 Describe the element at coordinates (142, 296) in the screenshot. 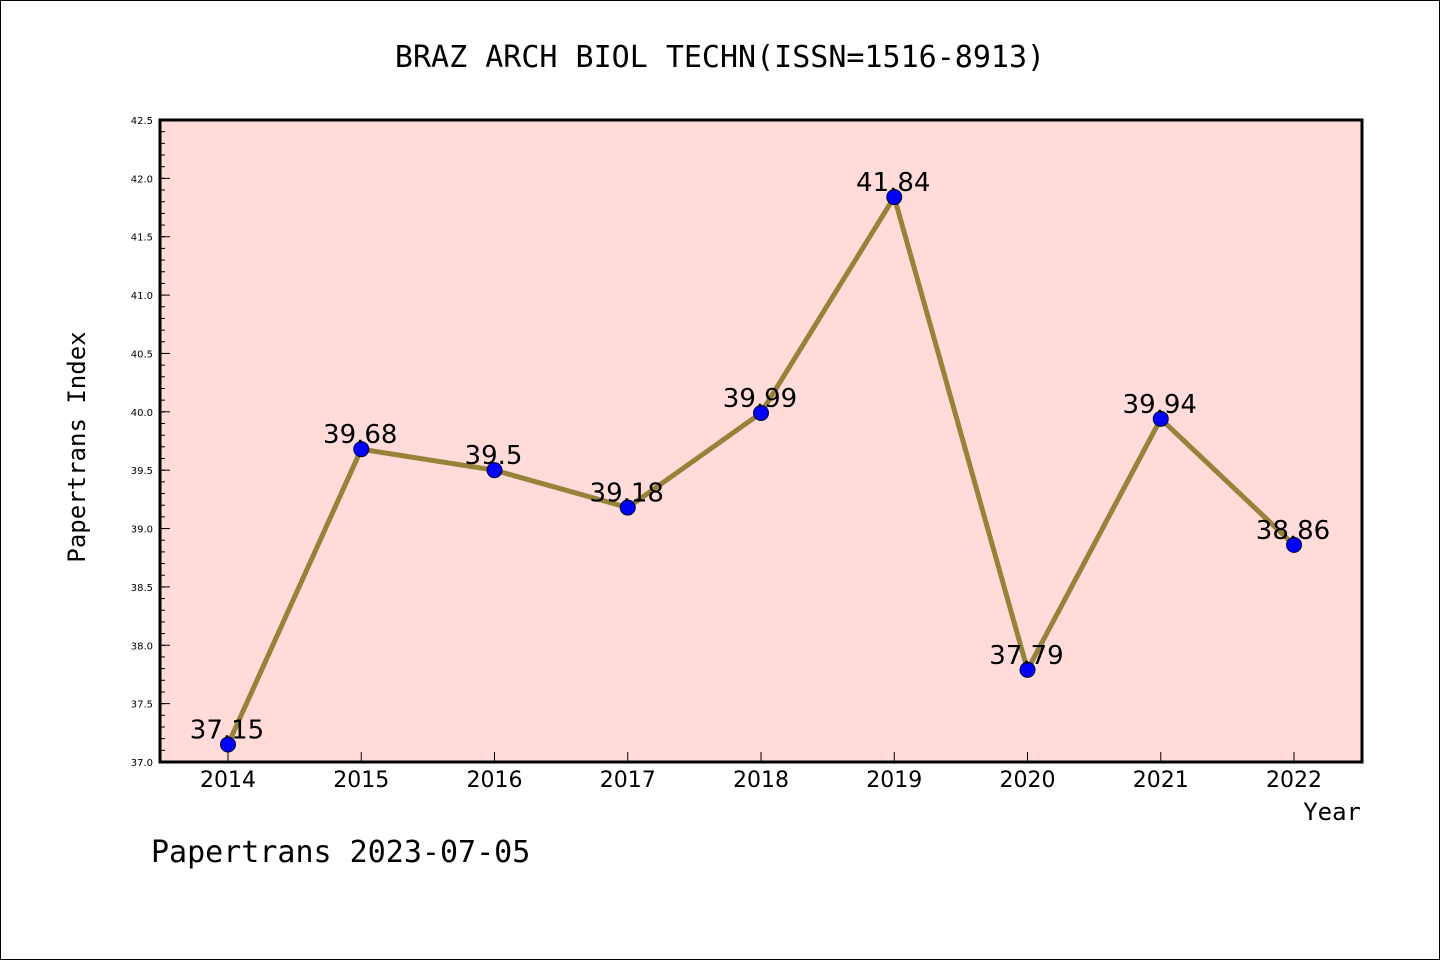

I see `y-tick-label: 41.0` at that location.